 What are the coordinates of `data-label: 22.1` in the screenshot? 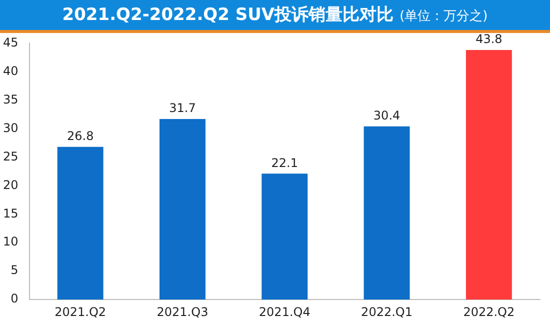 It's located at (284, 163).